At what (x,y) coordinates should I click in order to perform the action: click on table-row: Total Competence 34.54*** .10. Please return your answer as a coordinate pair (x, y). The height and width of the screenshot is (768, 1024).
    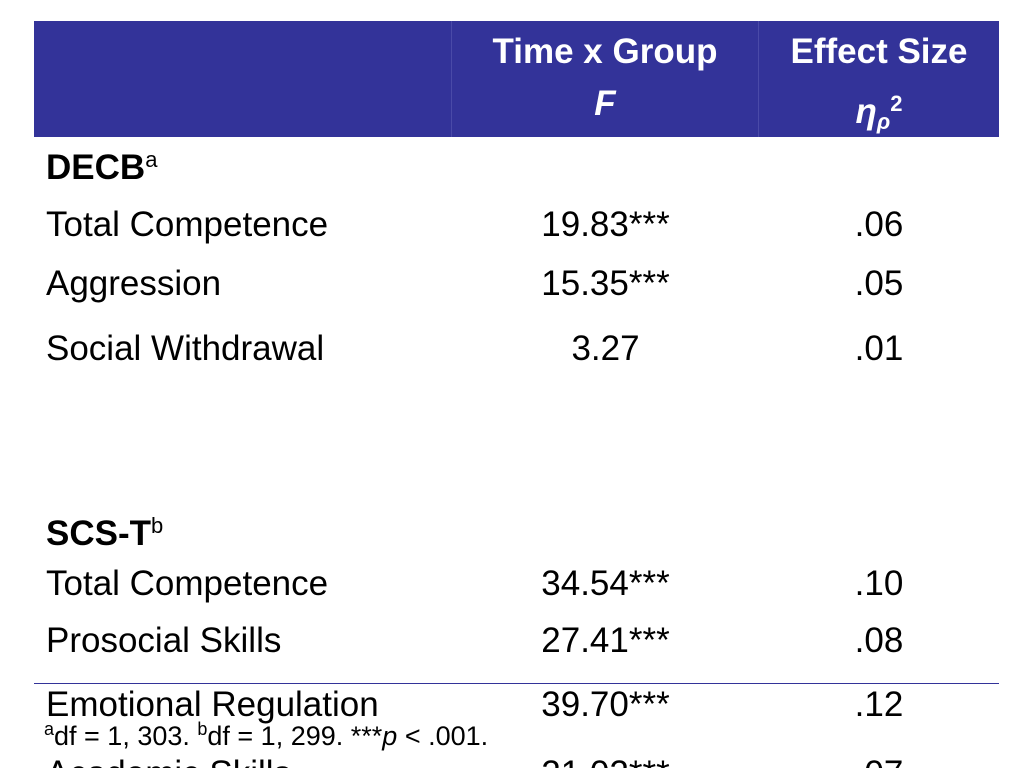
    Looking at the image, I should click on (516, 584).